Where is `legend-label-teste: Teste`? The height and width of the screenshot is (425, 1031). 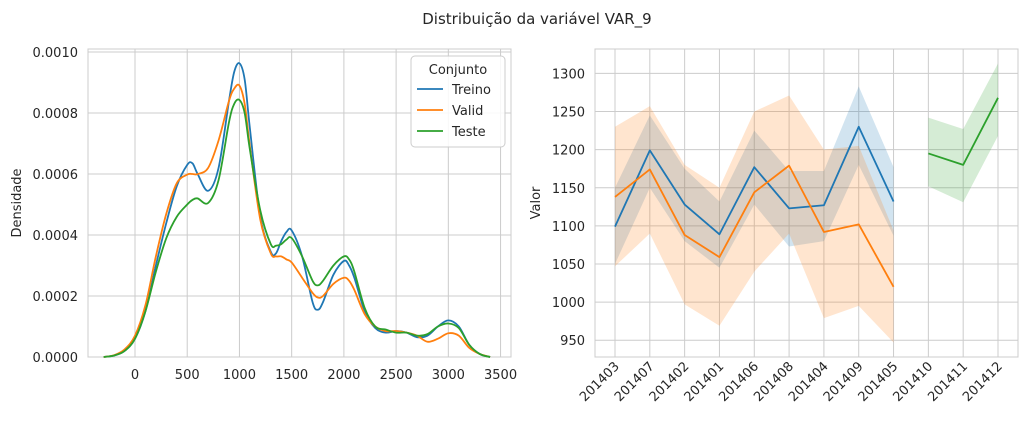
legend-label-teste: Teste is located at coordinates (468, 132).